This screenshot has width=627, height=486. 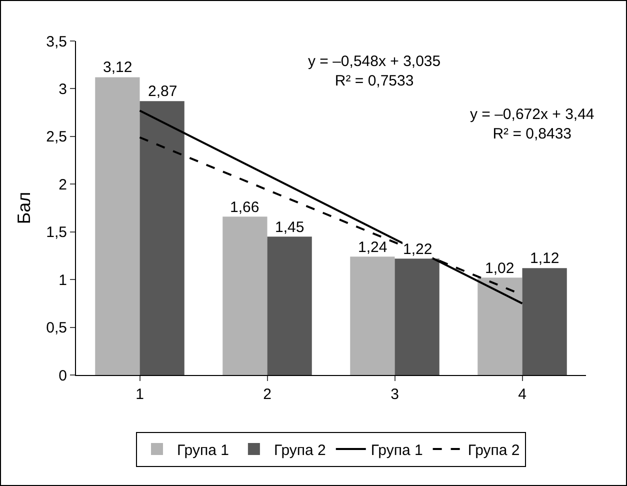 What do you see at coordinates (56, 41) in the screenshot?
I see `y-tick-label: 3,5` at bounding box center [56, 41].